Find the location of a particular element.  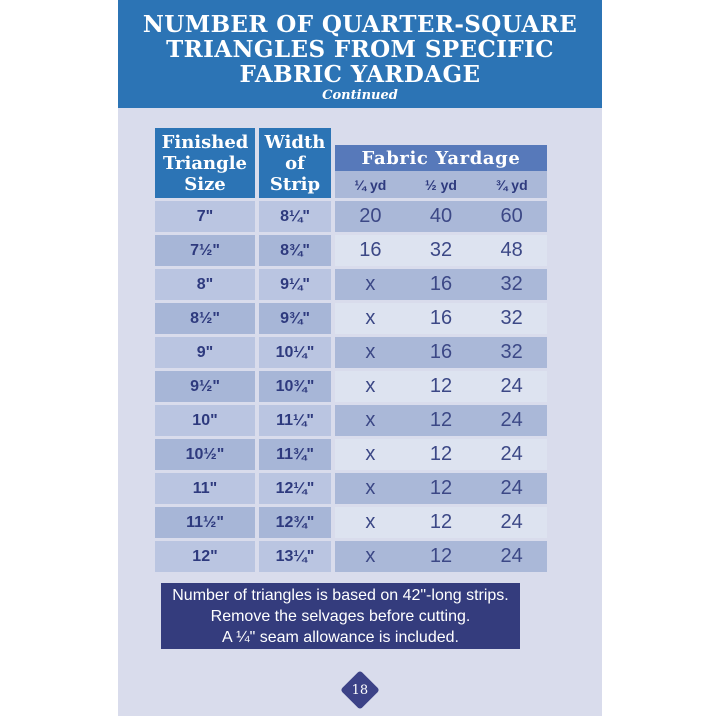

strip-width-cell: 9¾" is located at coordinates (295, 318).